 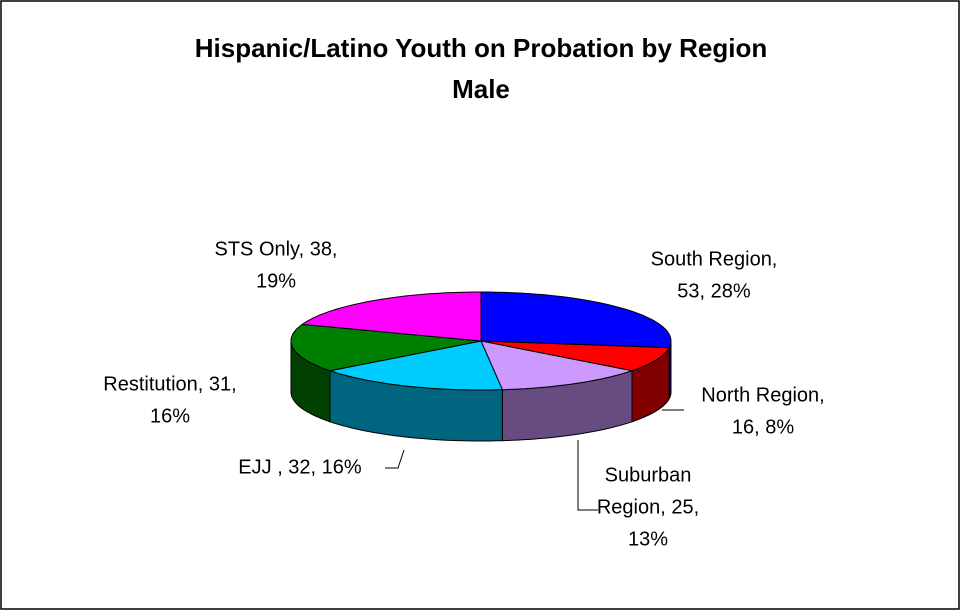 I want to click on data-label: 13%, so click(x=648, y=539).